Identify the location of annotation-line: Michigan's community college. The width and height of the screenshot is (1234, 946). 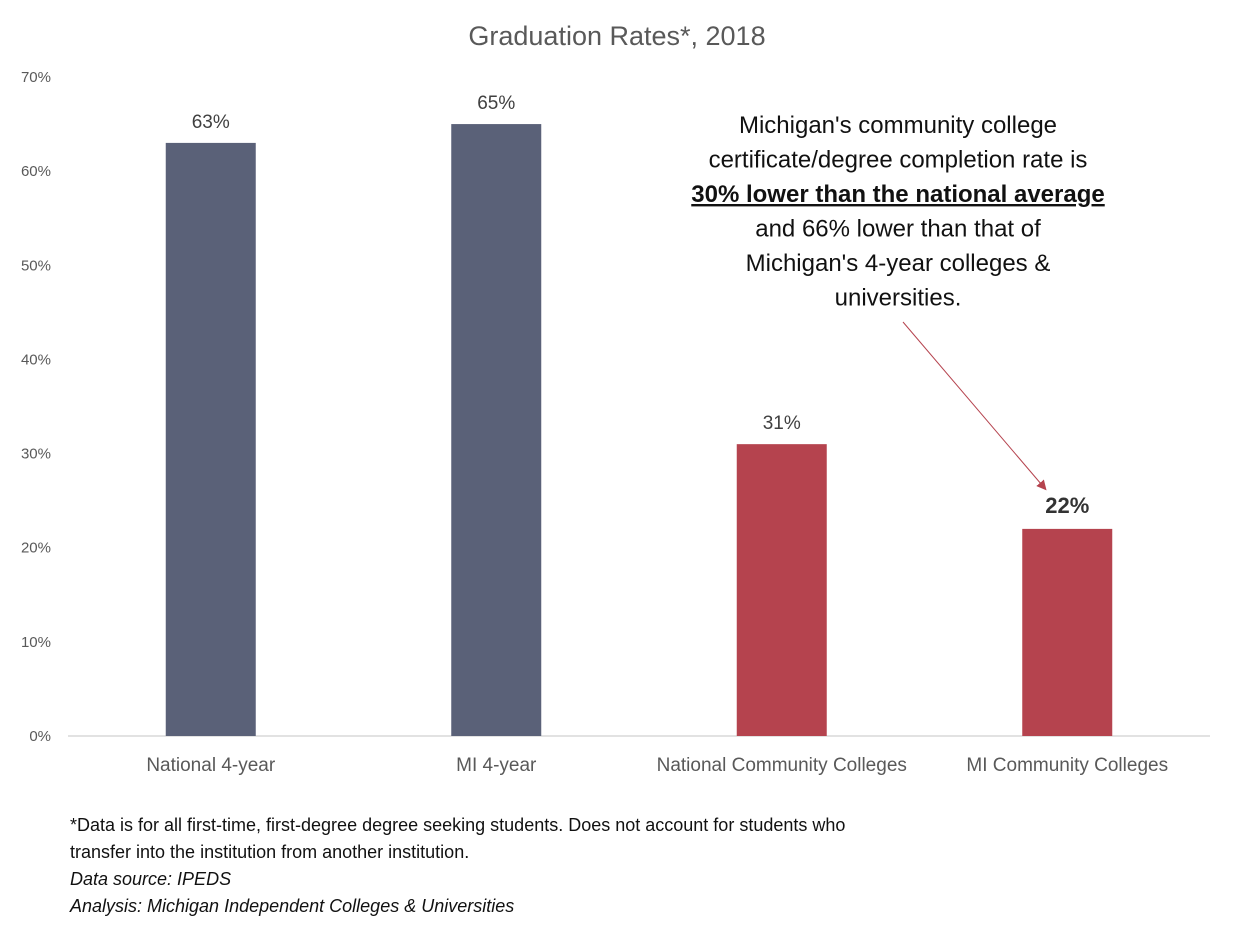
(898, 125).